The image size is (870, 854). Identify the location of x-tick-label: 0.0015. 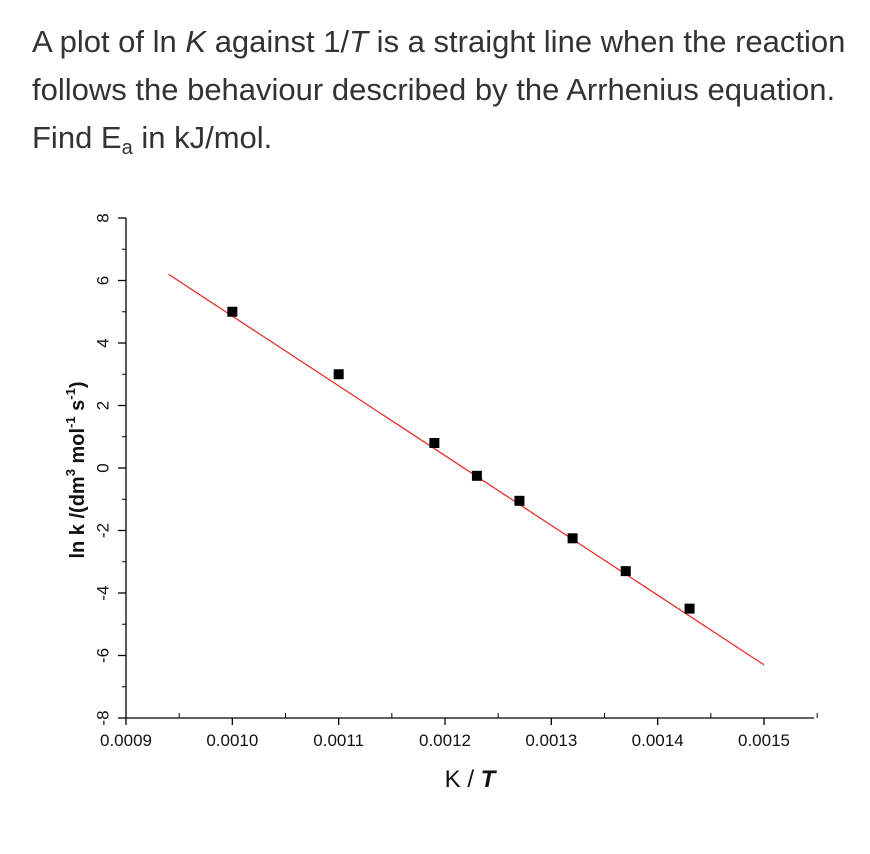
(764, 740).